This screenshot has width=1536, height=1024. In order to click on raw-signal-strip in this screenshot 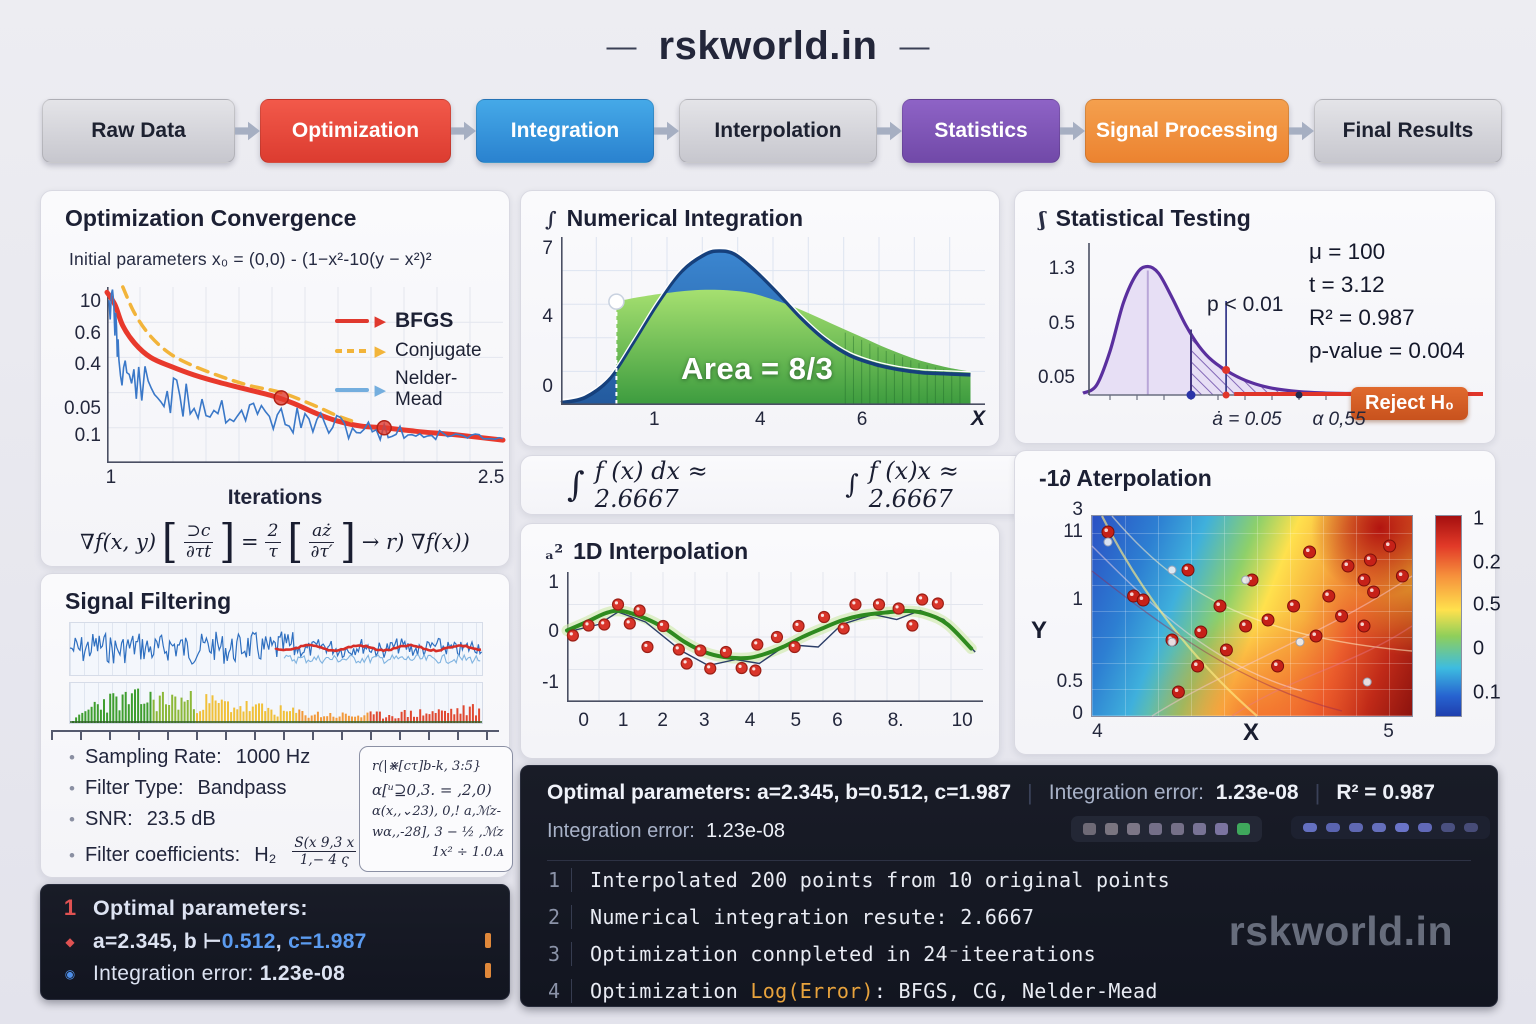, I will do `click(276, 649)`.